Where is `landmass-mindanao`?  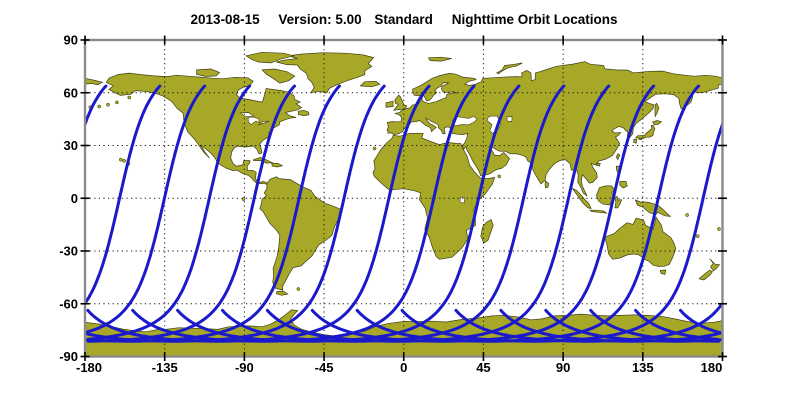
landmass-mindanao is located at coordinates (623, 185).